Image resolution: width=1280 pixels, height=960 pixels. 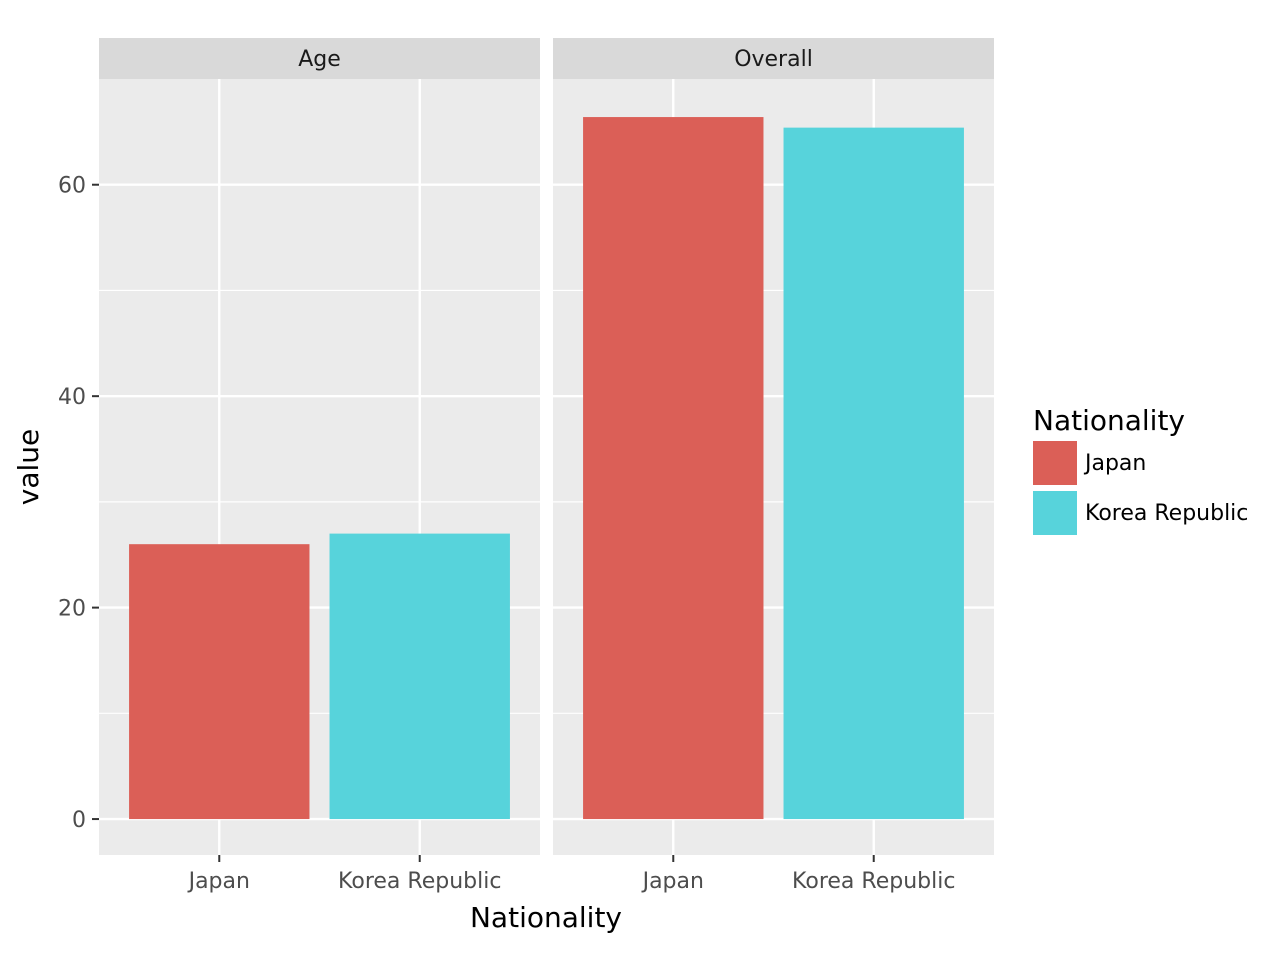 I want to click on legend-key-korea-republic, so click(x=1055, y=513).